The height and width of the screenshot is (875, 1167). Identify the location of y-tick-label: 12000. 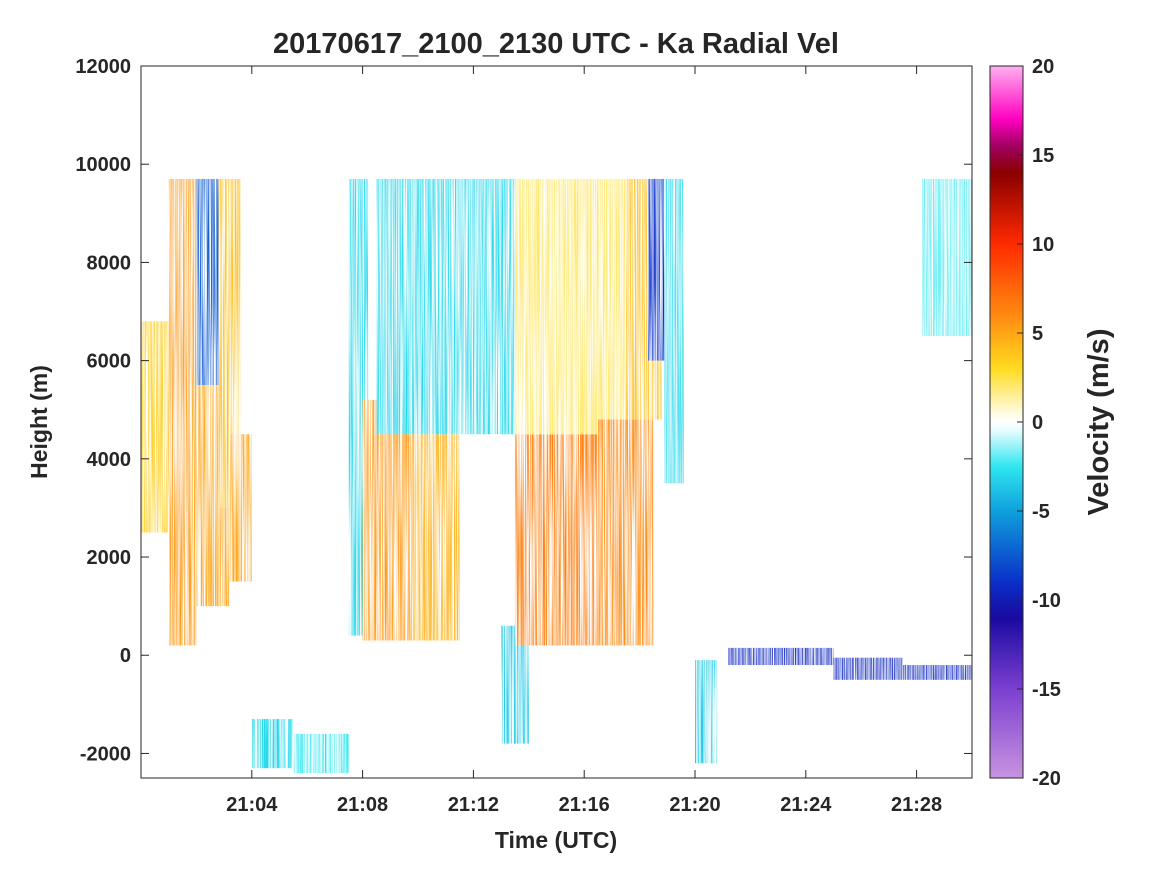
(103, 67).